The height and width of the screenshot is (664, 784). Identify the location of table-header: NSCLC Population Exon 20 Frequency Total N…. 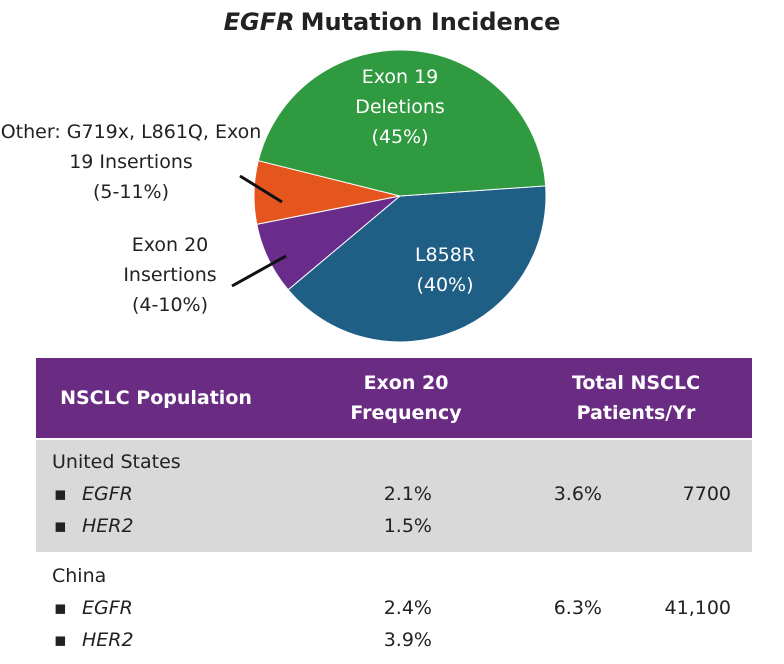
(394, 398).